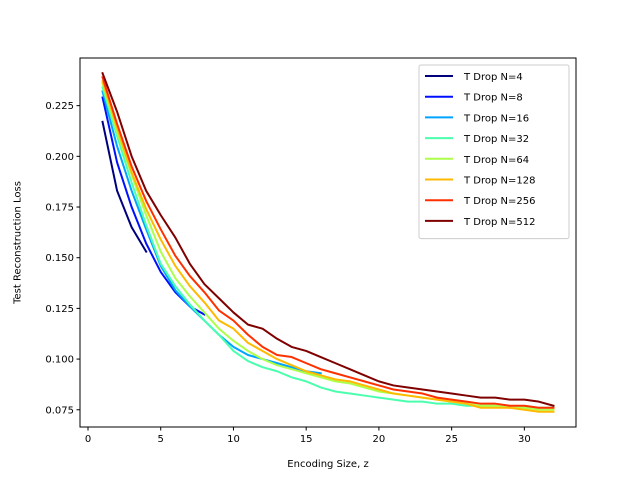  What do you see at coordinates (499, 201) in the screenshot?
I see `legend-label: T Drop N=256` at bounding box center [499, 201].